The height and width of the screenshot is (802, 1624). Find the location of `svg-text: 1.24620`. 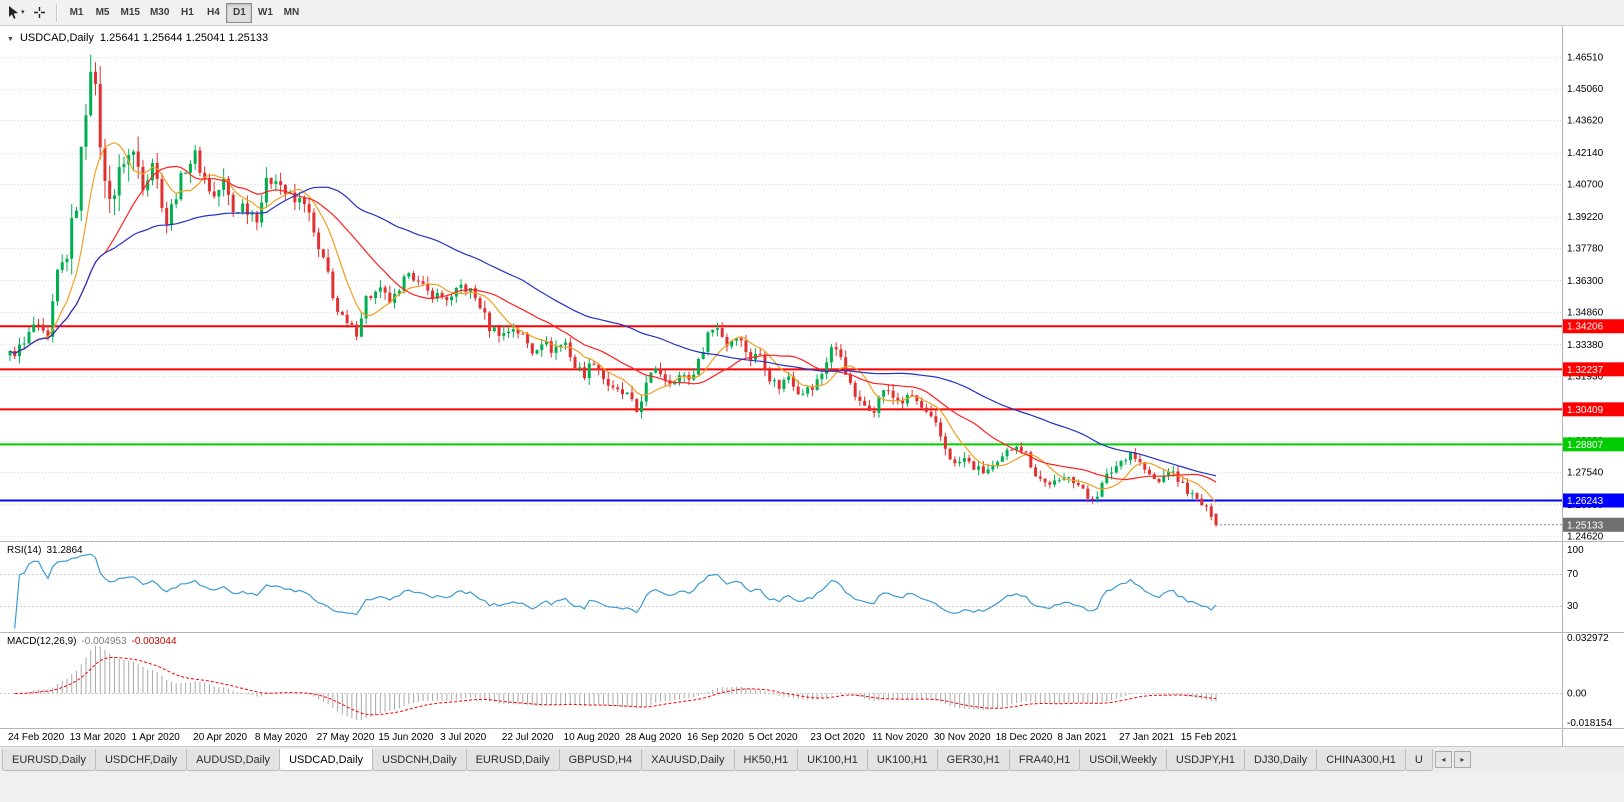

svg-text: 1.24620 is located at coordinates (1585, 537).